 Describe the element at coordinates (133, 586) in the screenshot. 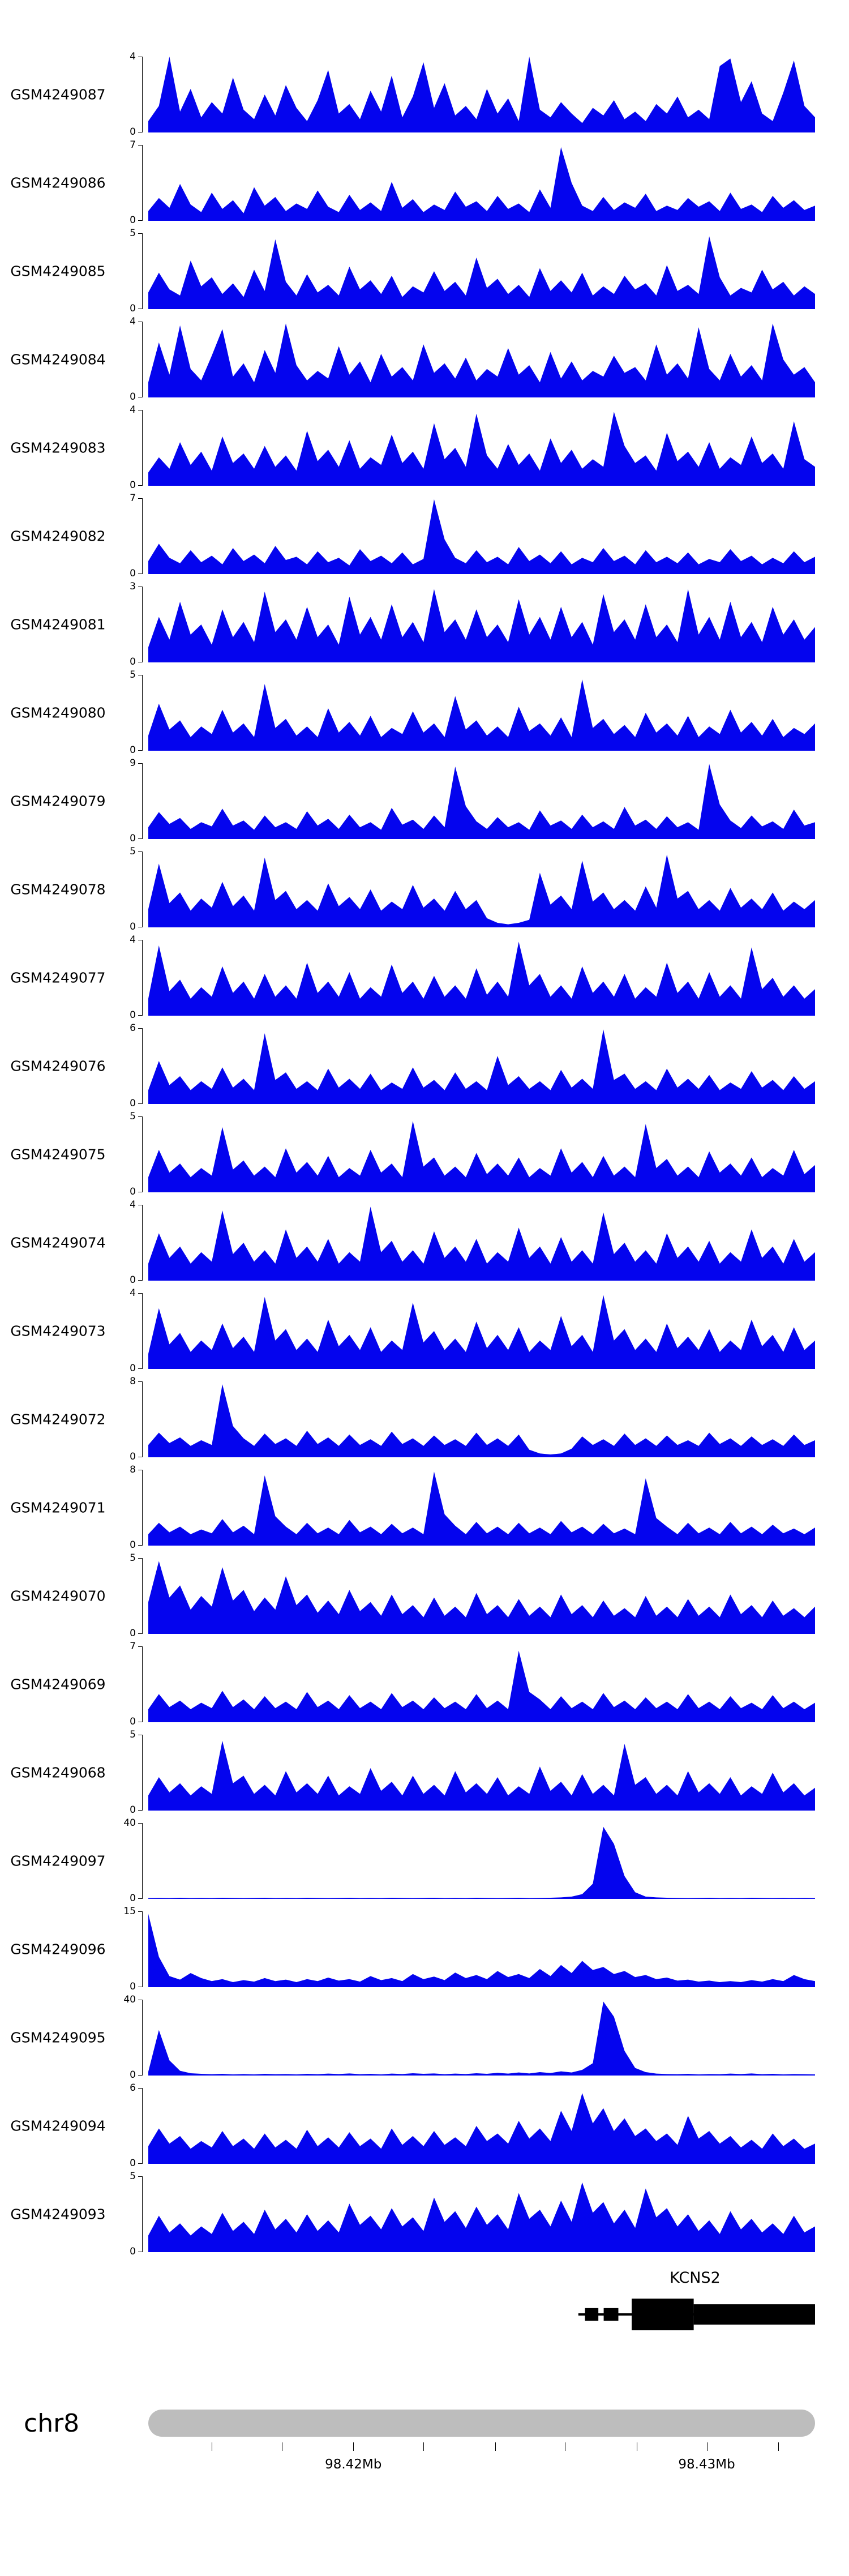

I see `yaxis-max-label: 3` at that location.